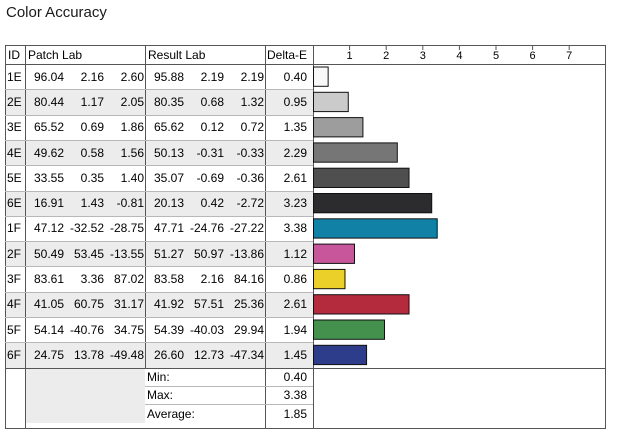  What do you see at coordinates (92, 152) in the screenshot?
I see `patch-a: 0.58` at bounding box center [92, 152].